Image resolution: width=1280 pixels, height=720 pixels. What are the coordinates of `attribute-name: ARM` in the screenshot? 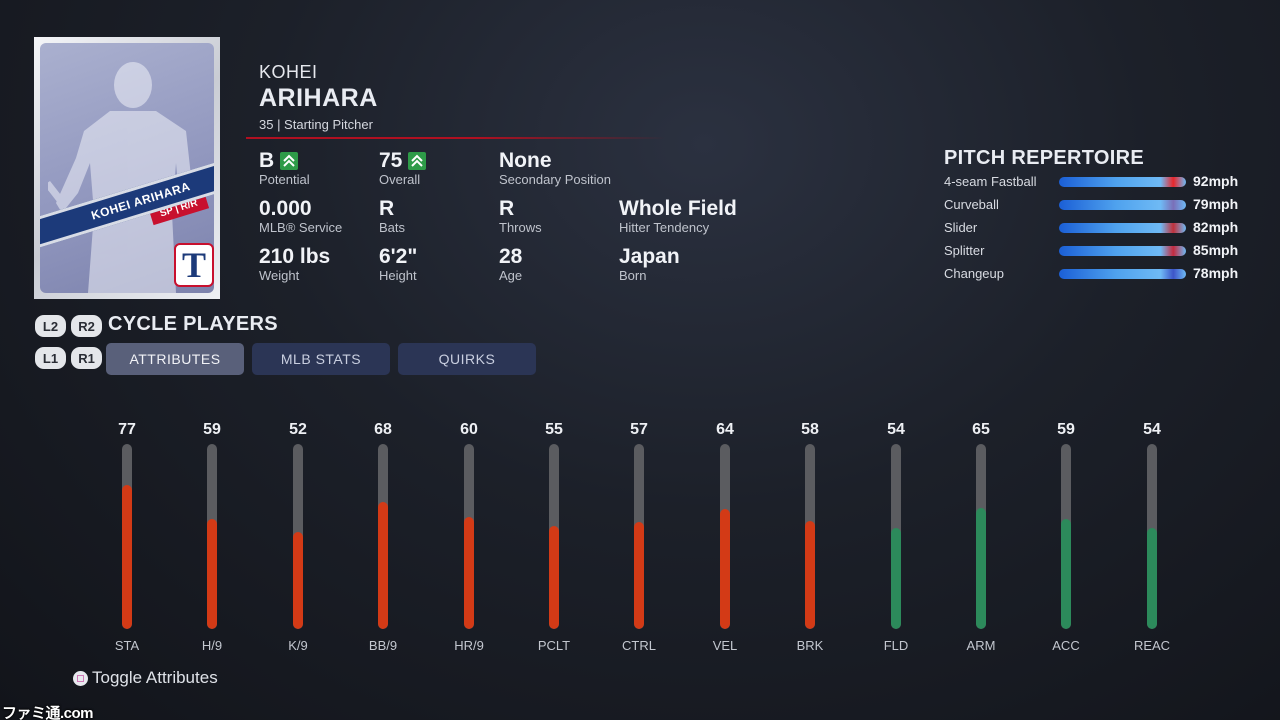 It's located at (981, 645).